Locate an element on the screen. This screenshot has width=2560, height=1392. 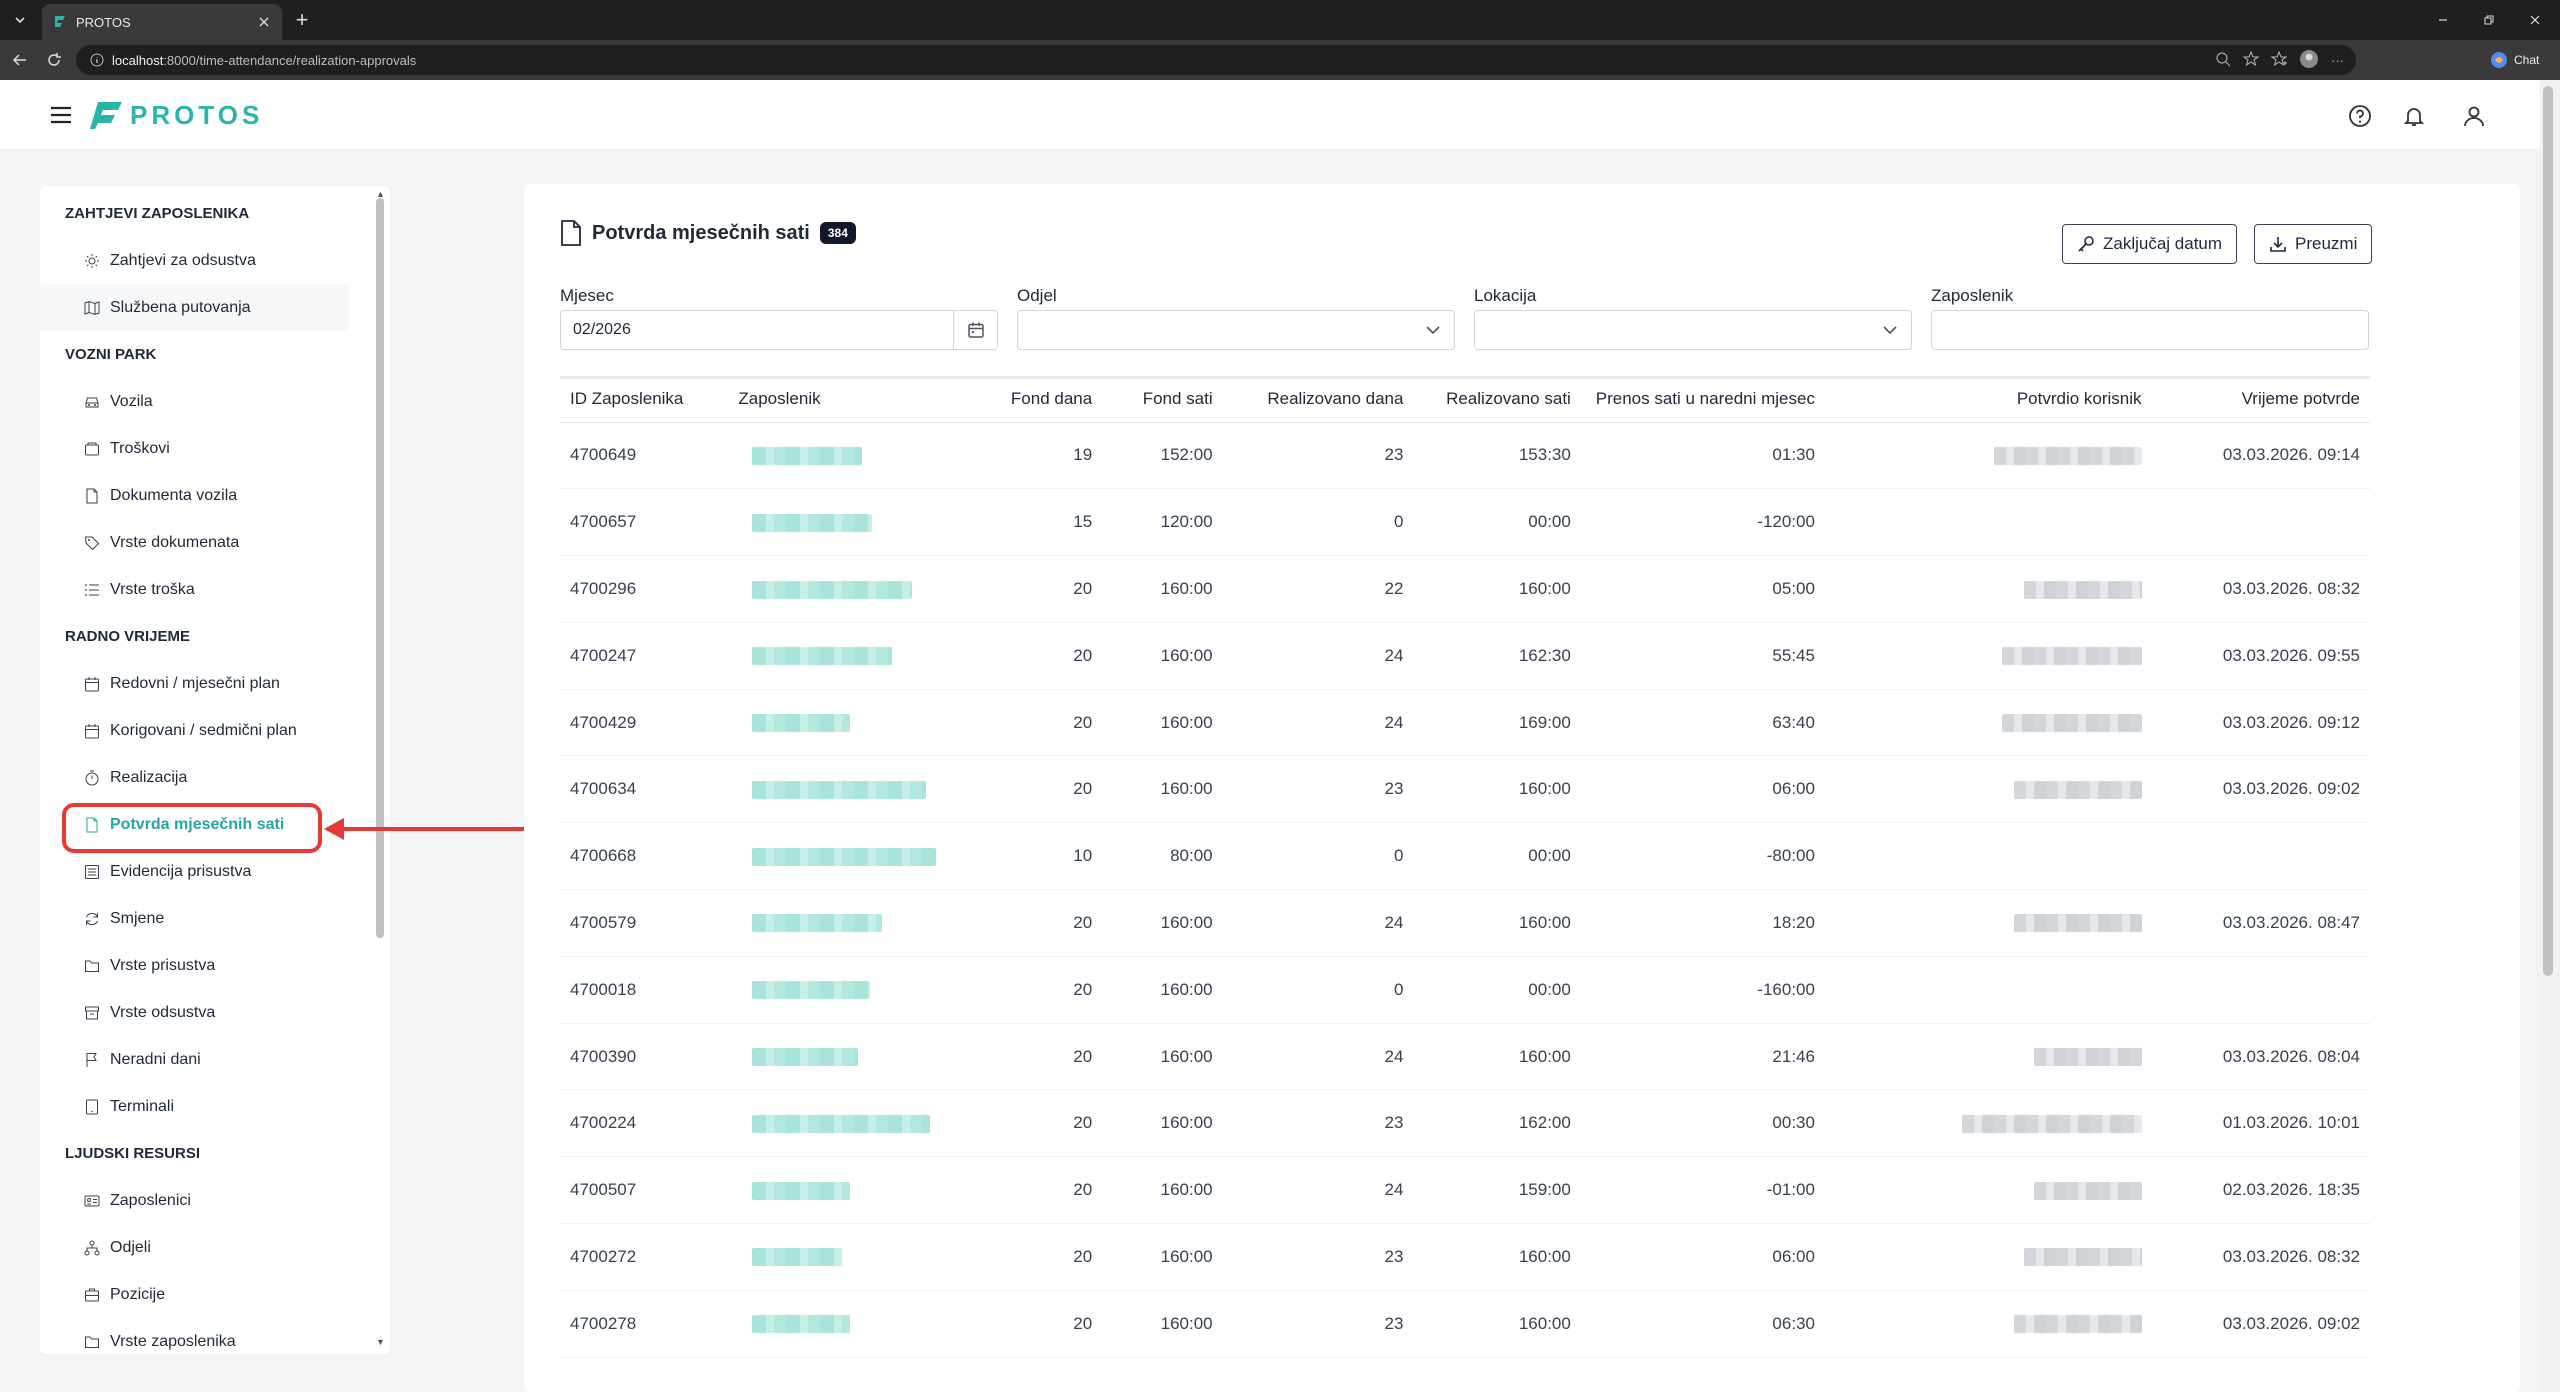
close-window-icon is located at coordinates (2535, 20).